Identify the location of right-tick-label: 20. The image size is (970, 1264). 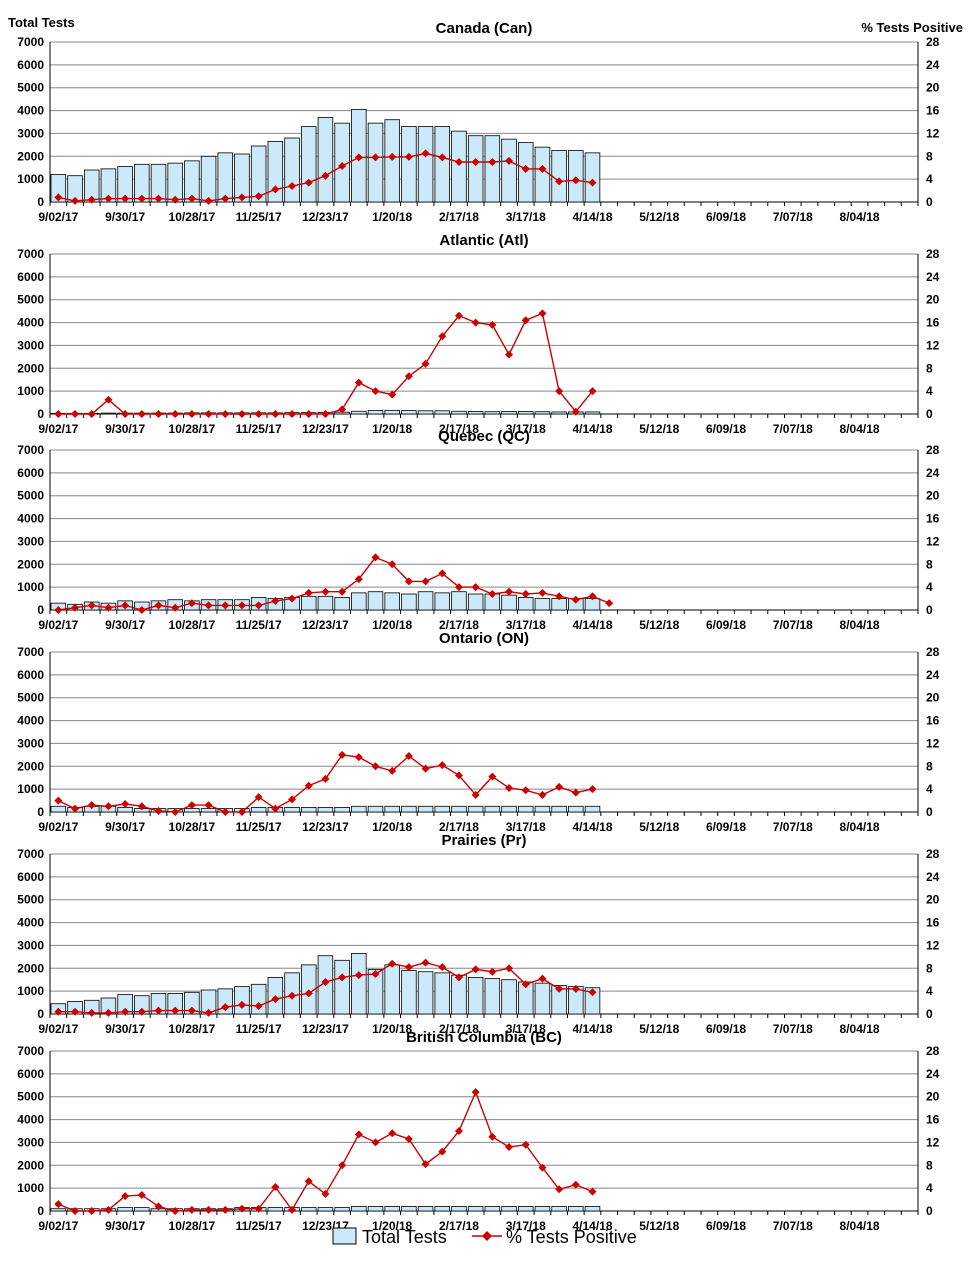
(933, 1097).